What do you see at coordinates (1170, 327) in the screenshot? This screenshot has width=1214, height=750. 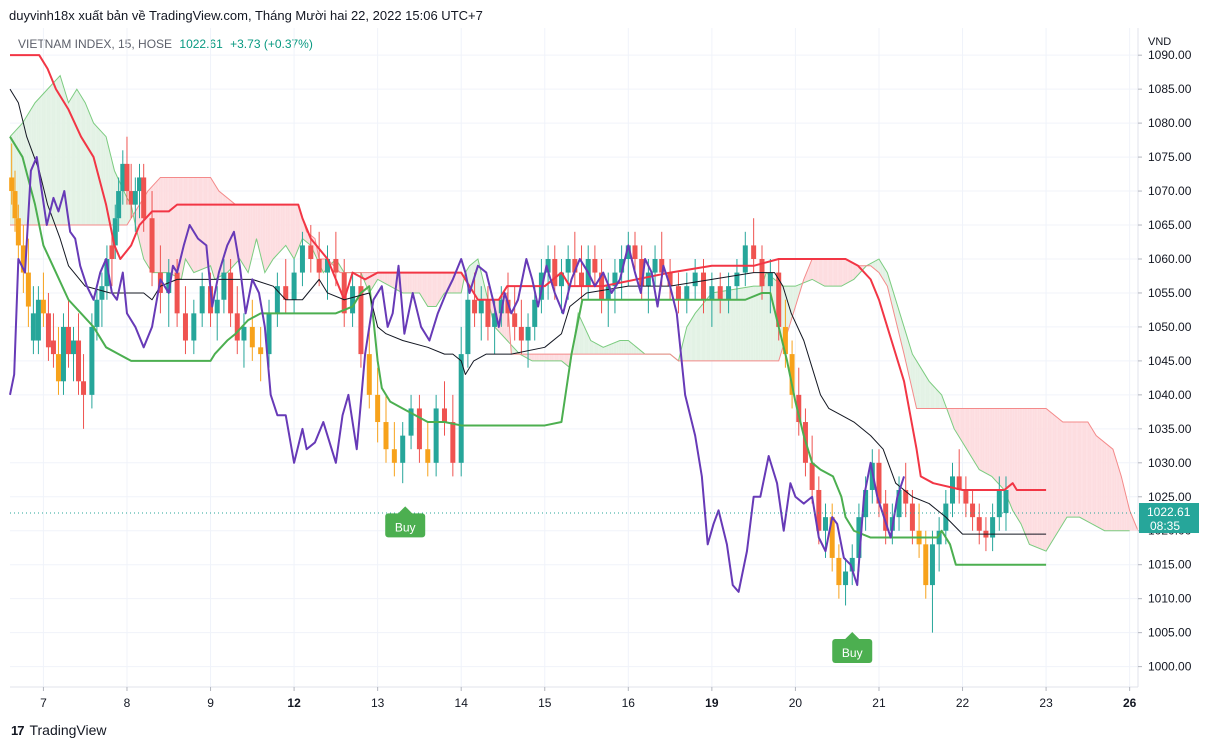 I see `y-tick-label-10: 1050.00` at bounding box center [1170, 327].